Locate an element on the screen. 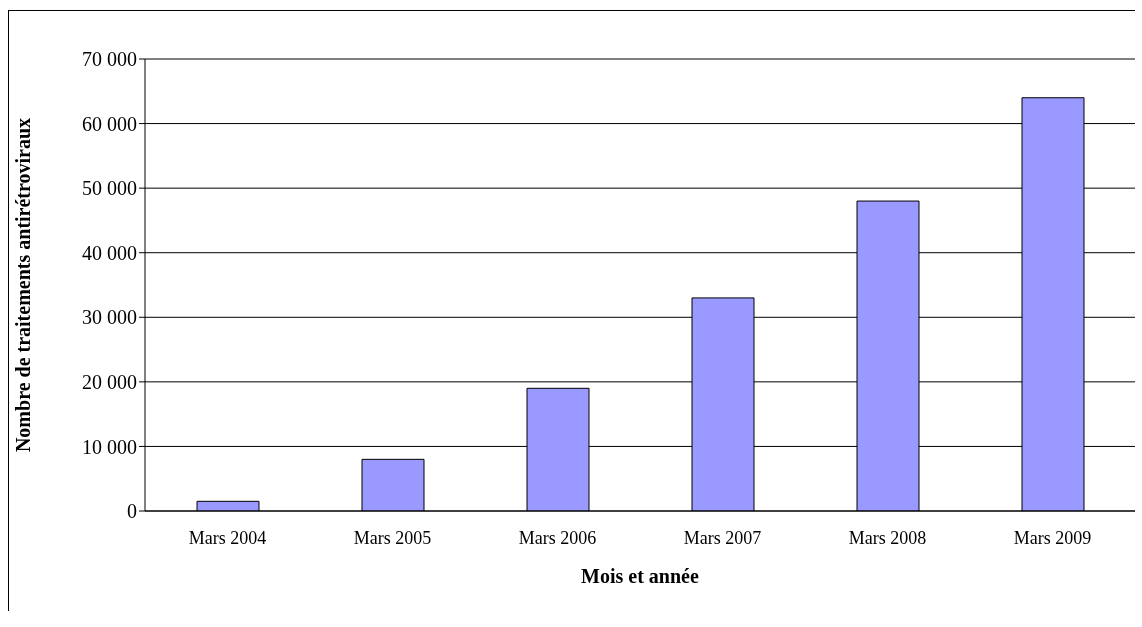 This screenshot has height=627, width=1142. x-tick-label: Mars 2008 is located at coordinates (887, 537).